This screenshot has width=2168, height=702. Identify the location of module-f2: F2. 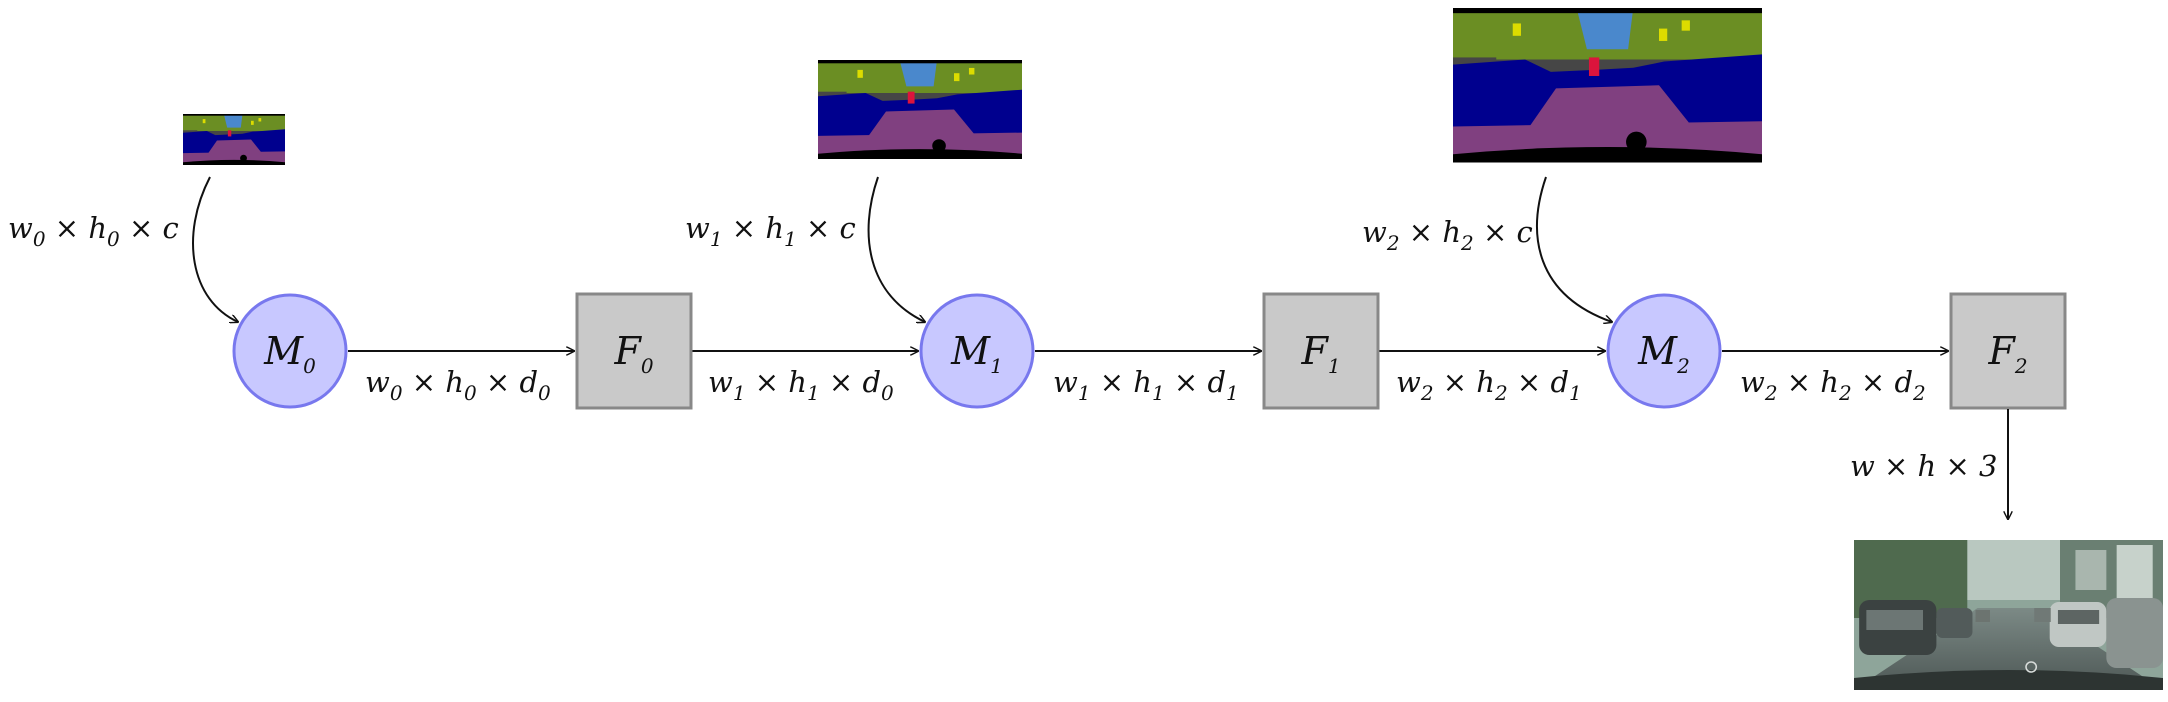
(2008, 351).